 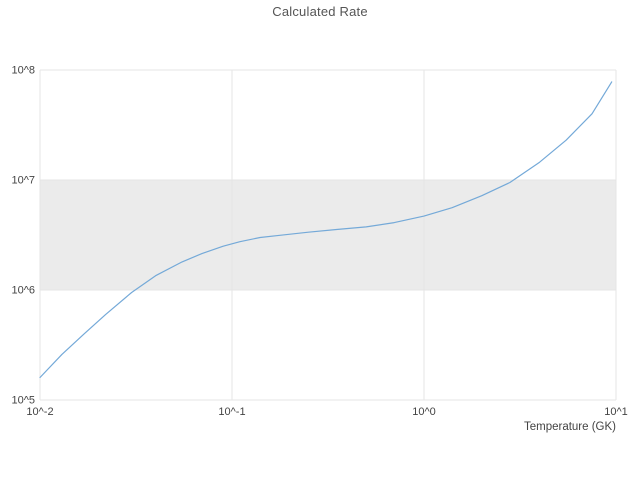 I want to click on x-tick-label: 10^-1, so click(x=231, y=412).